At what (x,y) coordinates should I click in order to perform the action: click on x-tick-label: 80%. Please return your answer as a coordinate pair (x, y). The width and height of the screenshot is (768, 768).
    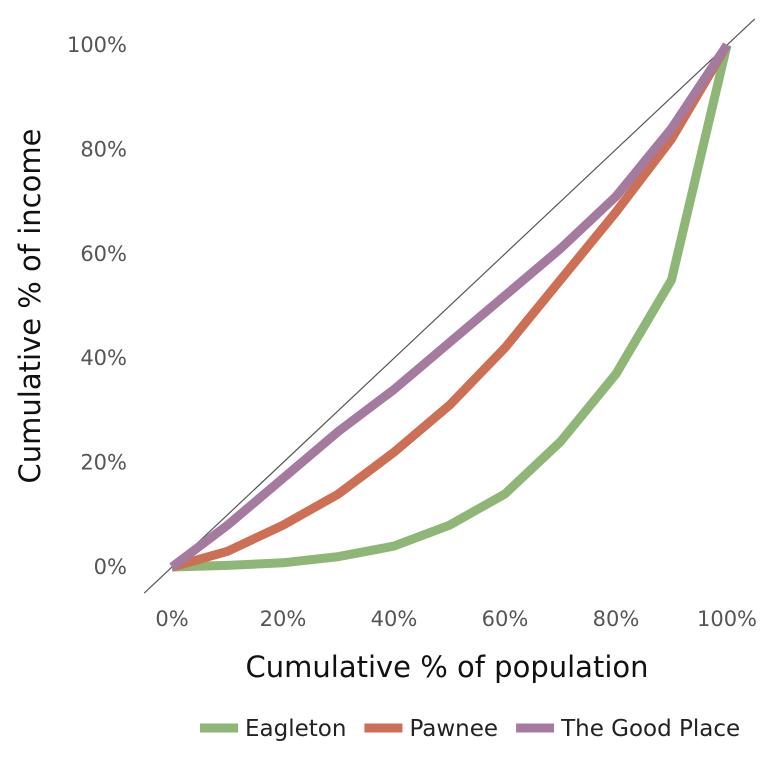
    Looking at the image, I should click on (616, 619).